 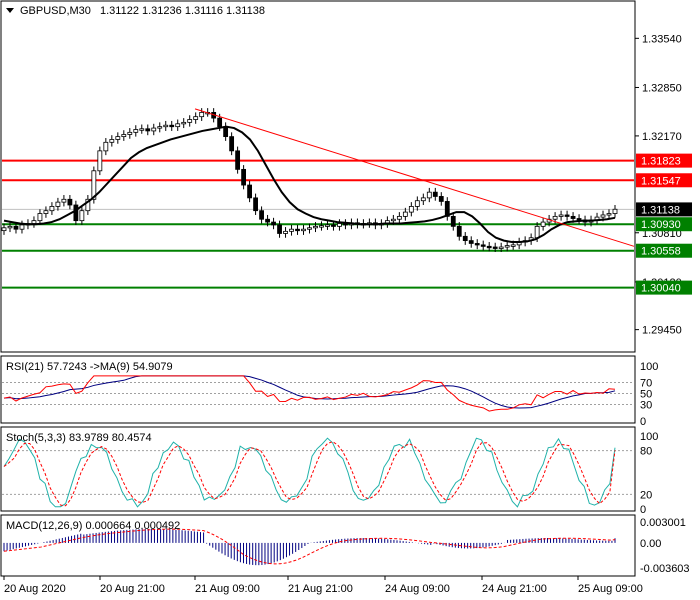 I want to click on x-tick-label: 24 Aug 21:00, so click(x=514, y=589).